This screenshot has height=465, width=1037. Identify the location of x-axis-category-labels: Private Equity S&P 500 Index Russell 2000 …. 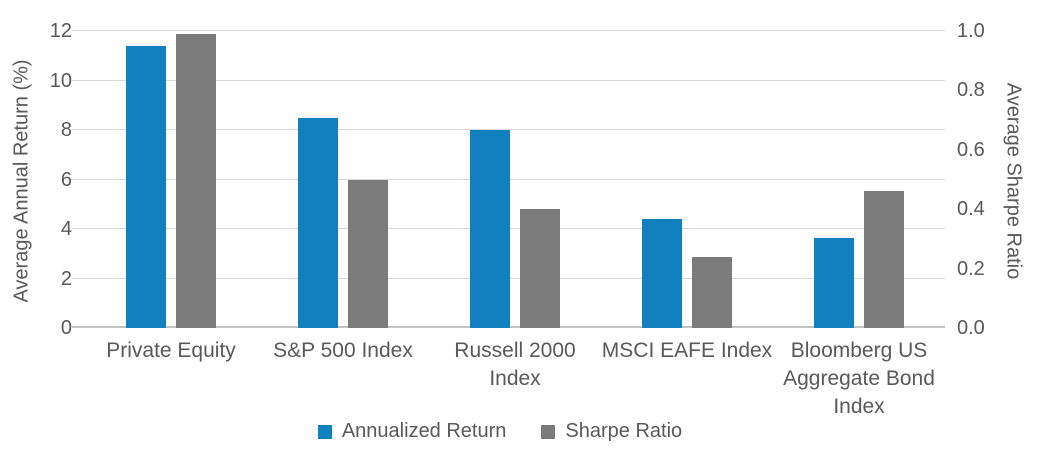
(515, 379).